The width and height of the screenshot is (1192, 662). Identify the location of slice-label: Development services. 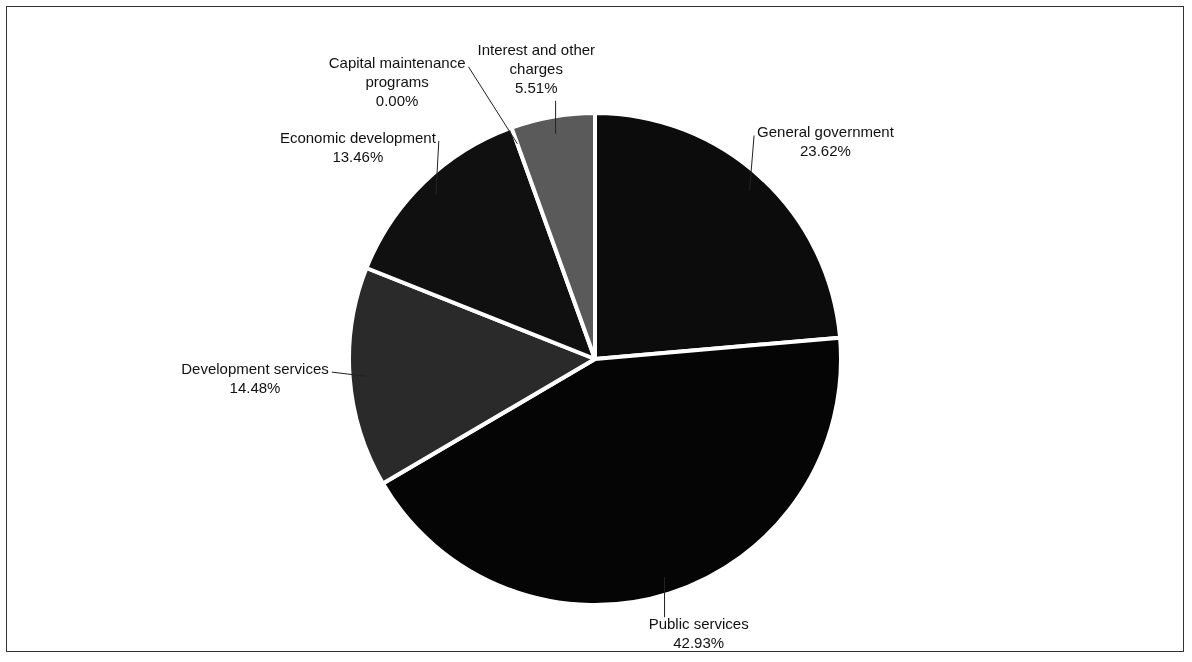
(255, 368).